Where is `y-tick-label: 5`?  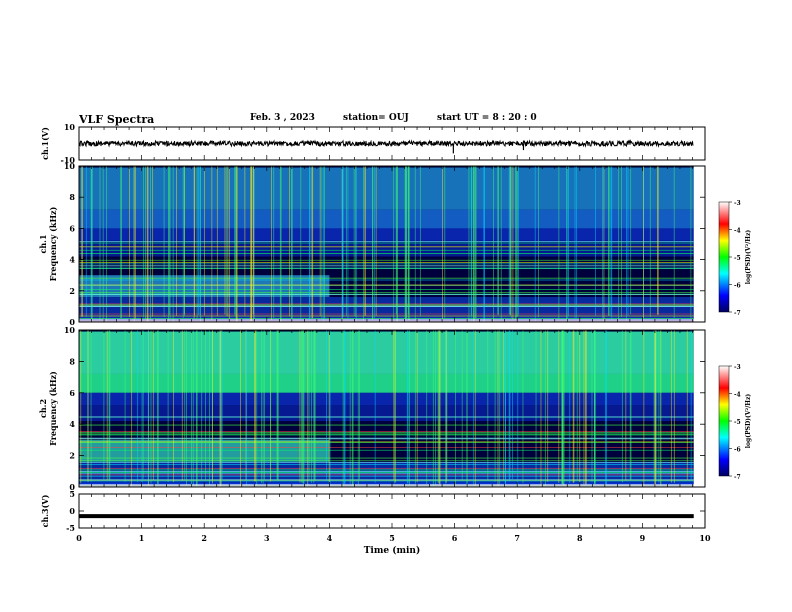 y-tick-label: 5 is located at coordinates (72, 494).